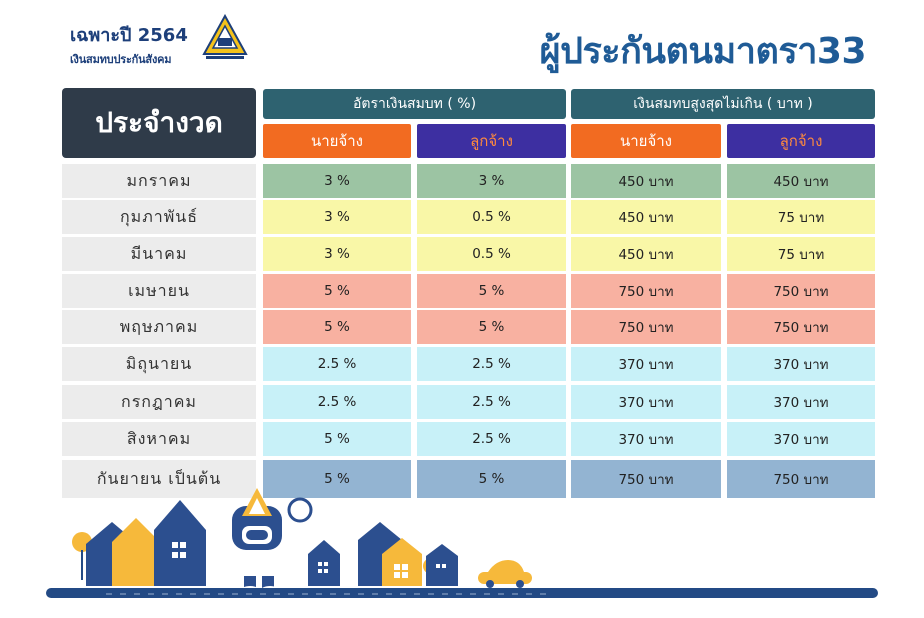 The width and height of the screenshot is (924, 618). What do you see at coordinates (801, 141) in the screenshot?
I see `max-employee-header: ลูกจ้าง` at bounding box center [801, 141].